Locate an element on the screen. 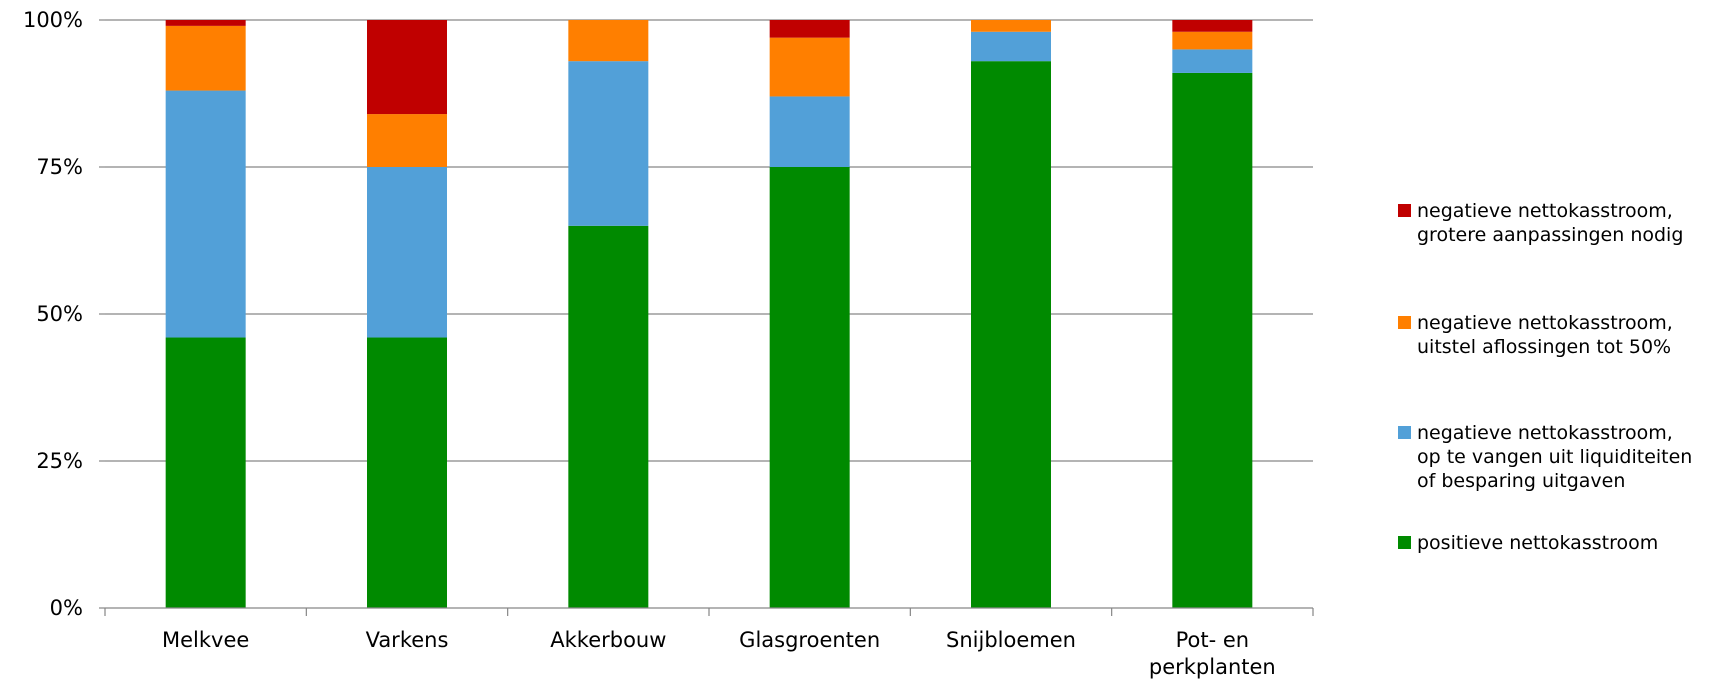  bar-varkens-uitstel is located at coordinates (407, 140).